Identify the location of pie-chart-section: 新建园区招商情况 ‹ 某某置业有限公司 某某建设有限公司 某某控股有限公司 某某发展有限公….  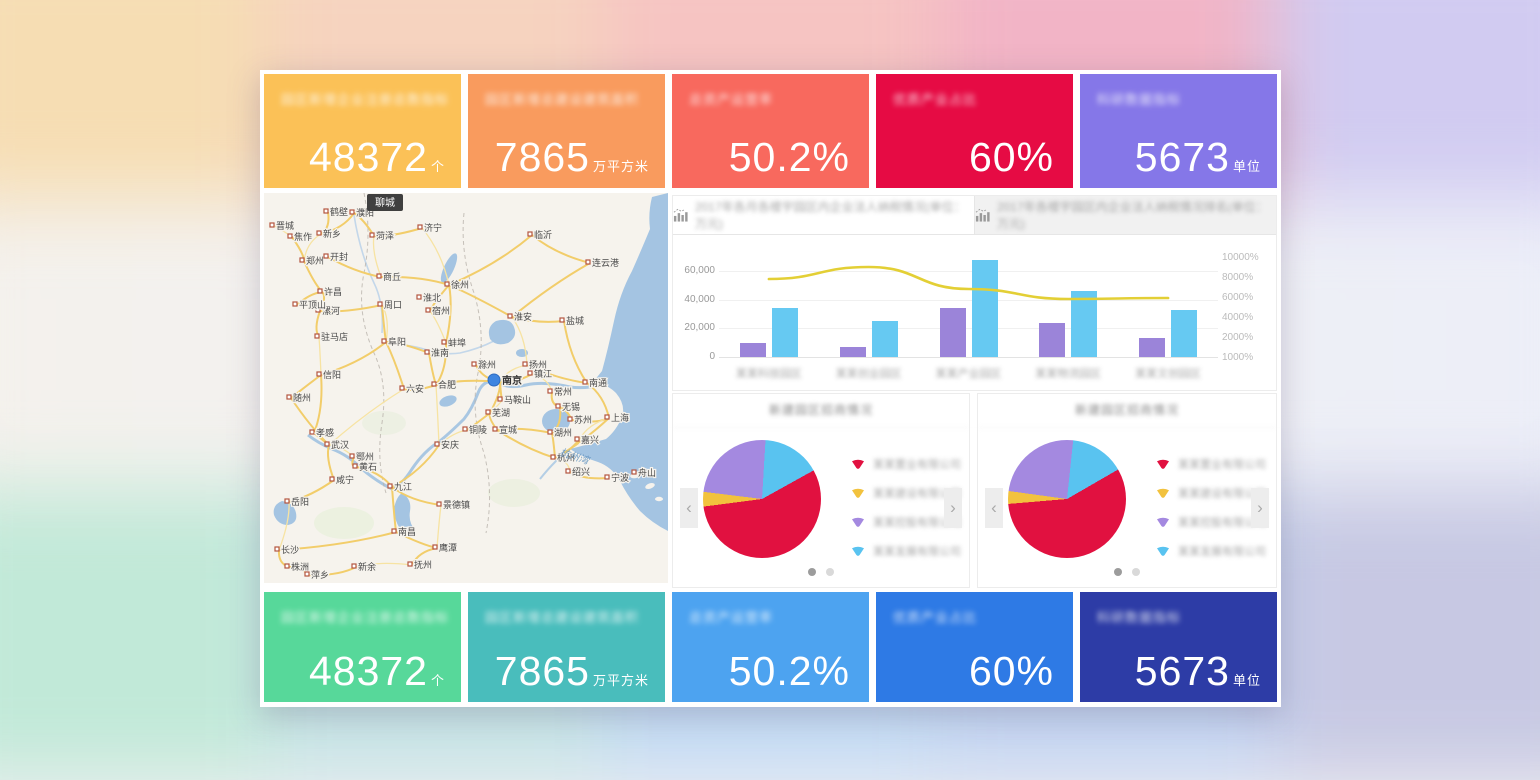
(974, 490).